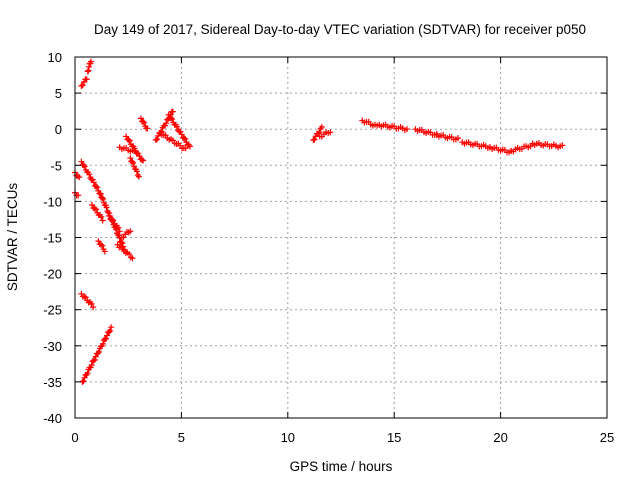  Describe the element at coordinates (52, 274) in the screenshot. I see `y-tick-label: -20` at that location.